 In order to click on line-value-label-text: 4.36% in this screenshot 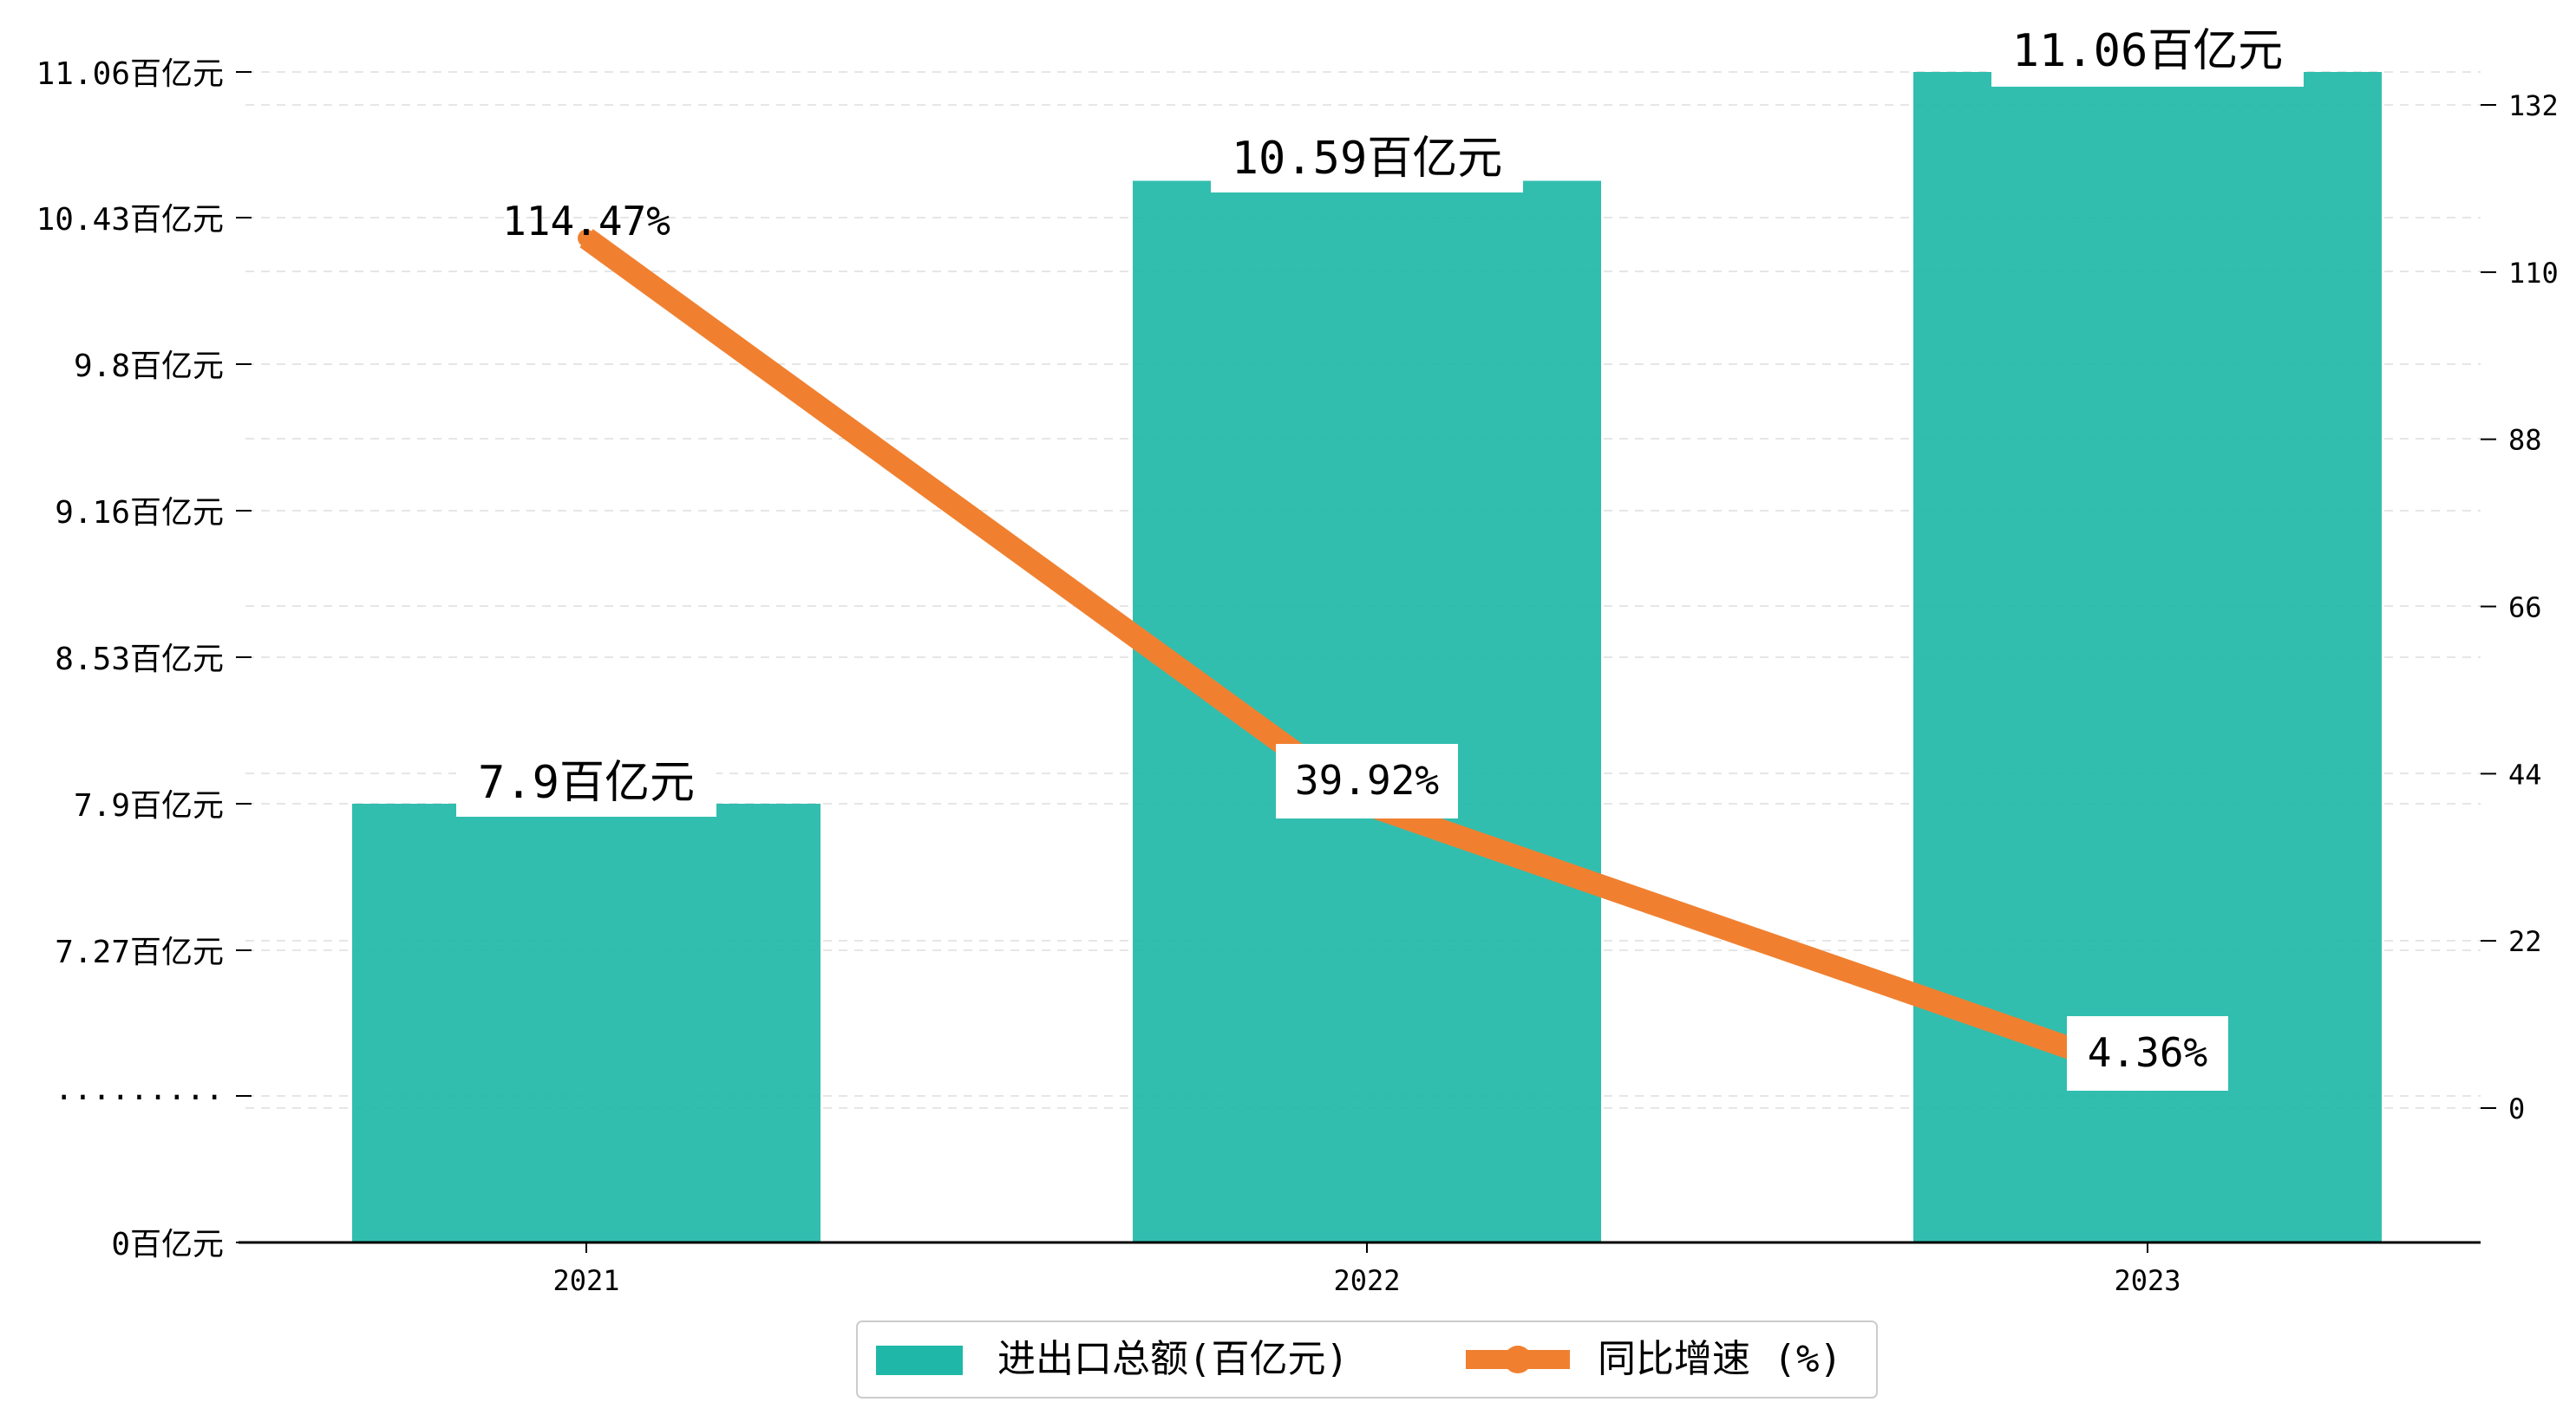, I will do `click(2147, 1052)`.